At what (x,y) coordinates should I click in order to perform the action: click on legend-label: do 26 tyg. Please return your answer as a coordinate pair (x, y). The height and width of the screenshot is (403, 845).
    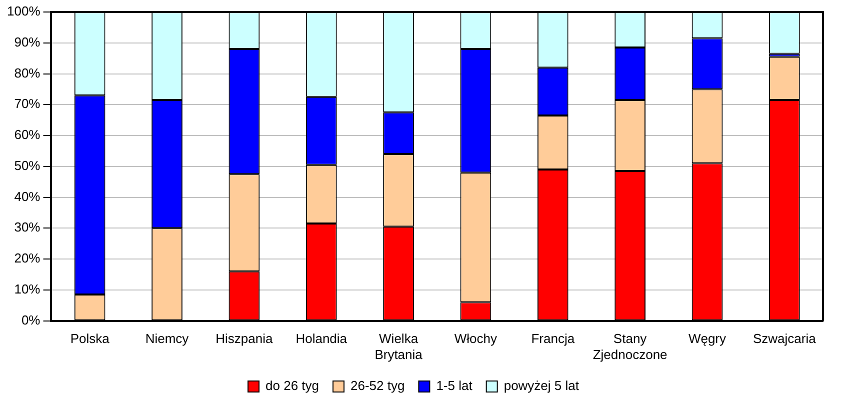
    Looking at the image, I should click on (293, 386).